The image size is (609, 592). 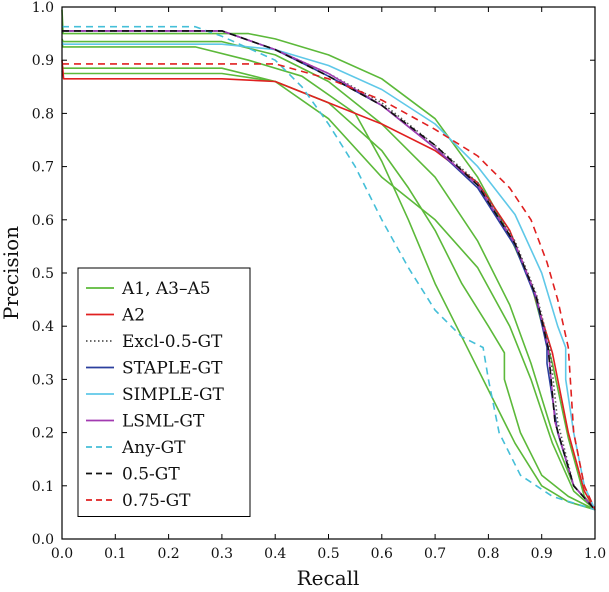 What do you see at coordinates (222, 554) in the screenshot?
I see `x-tick-label: 0.3` at bounding box center [222, 554].